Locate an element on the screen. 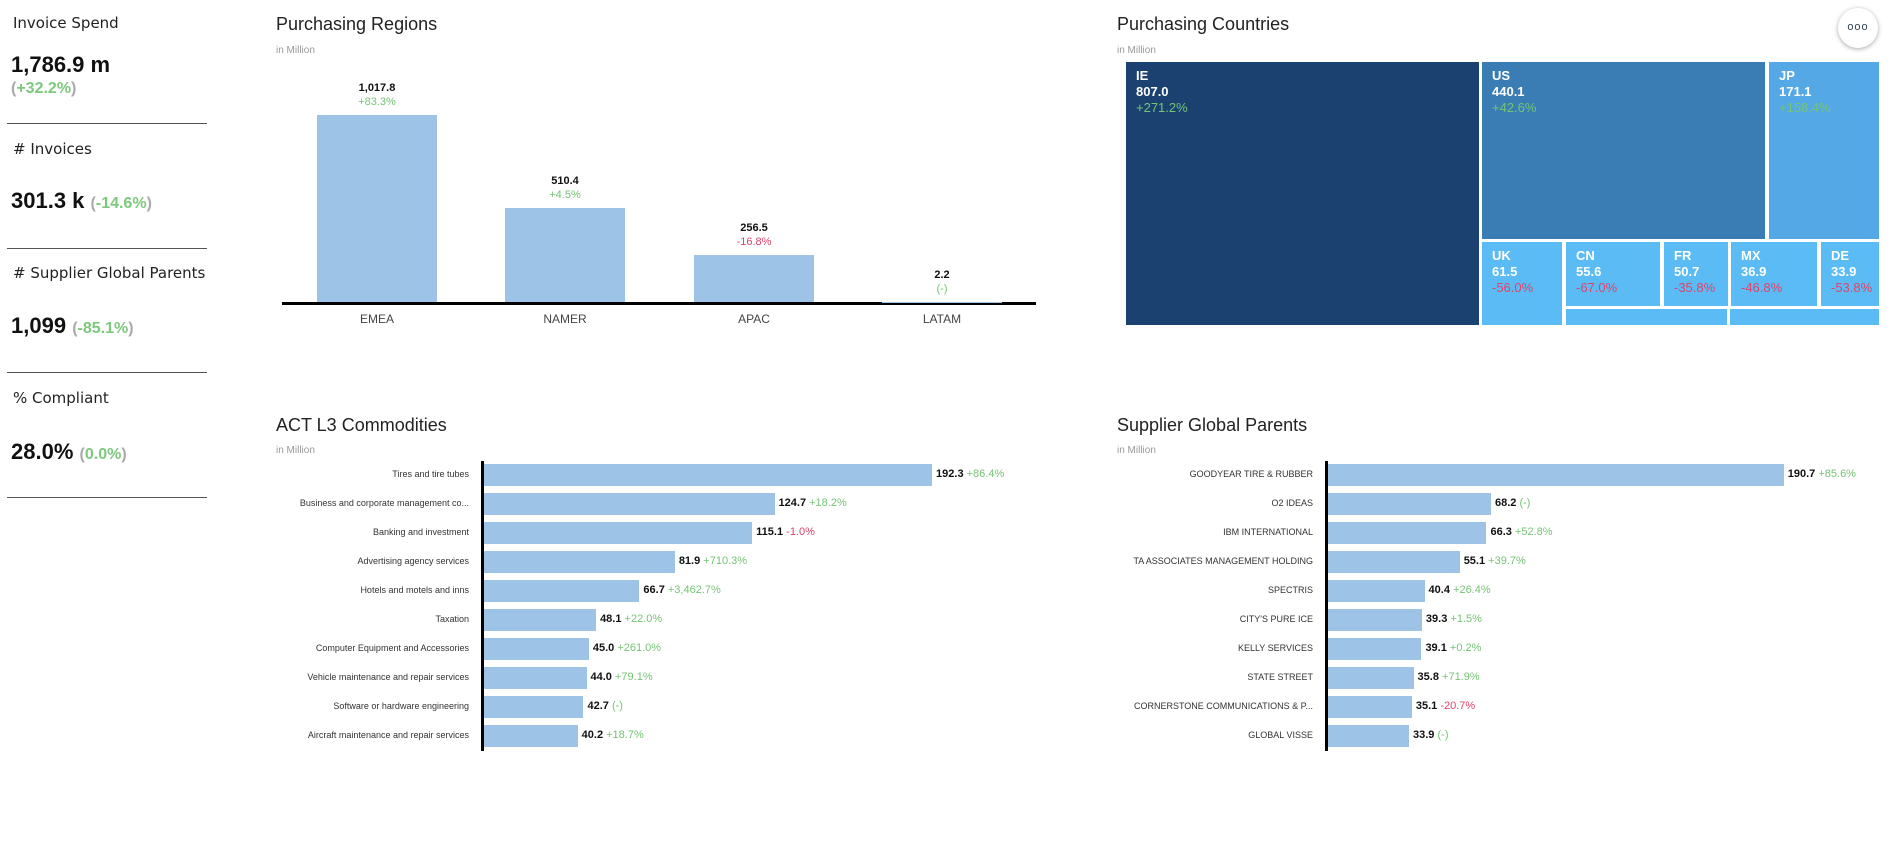  tile-value: 171.1 is located at coordinates (1795, 91).